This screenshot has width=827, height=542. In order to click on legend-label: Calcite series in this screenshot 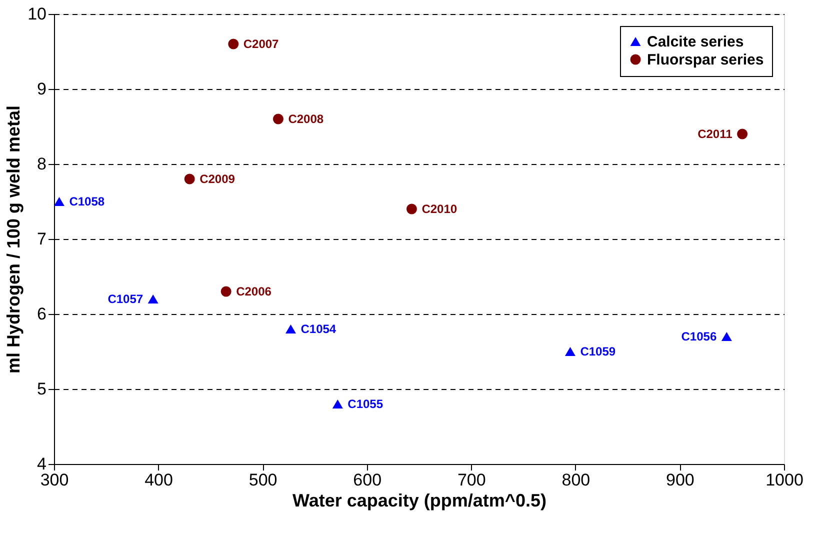, I will do `click(695, 42)`.